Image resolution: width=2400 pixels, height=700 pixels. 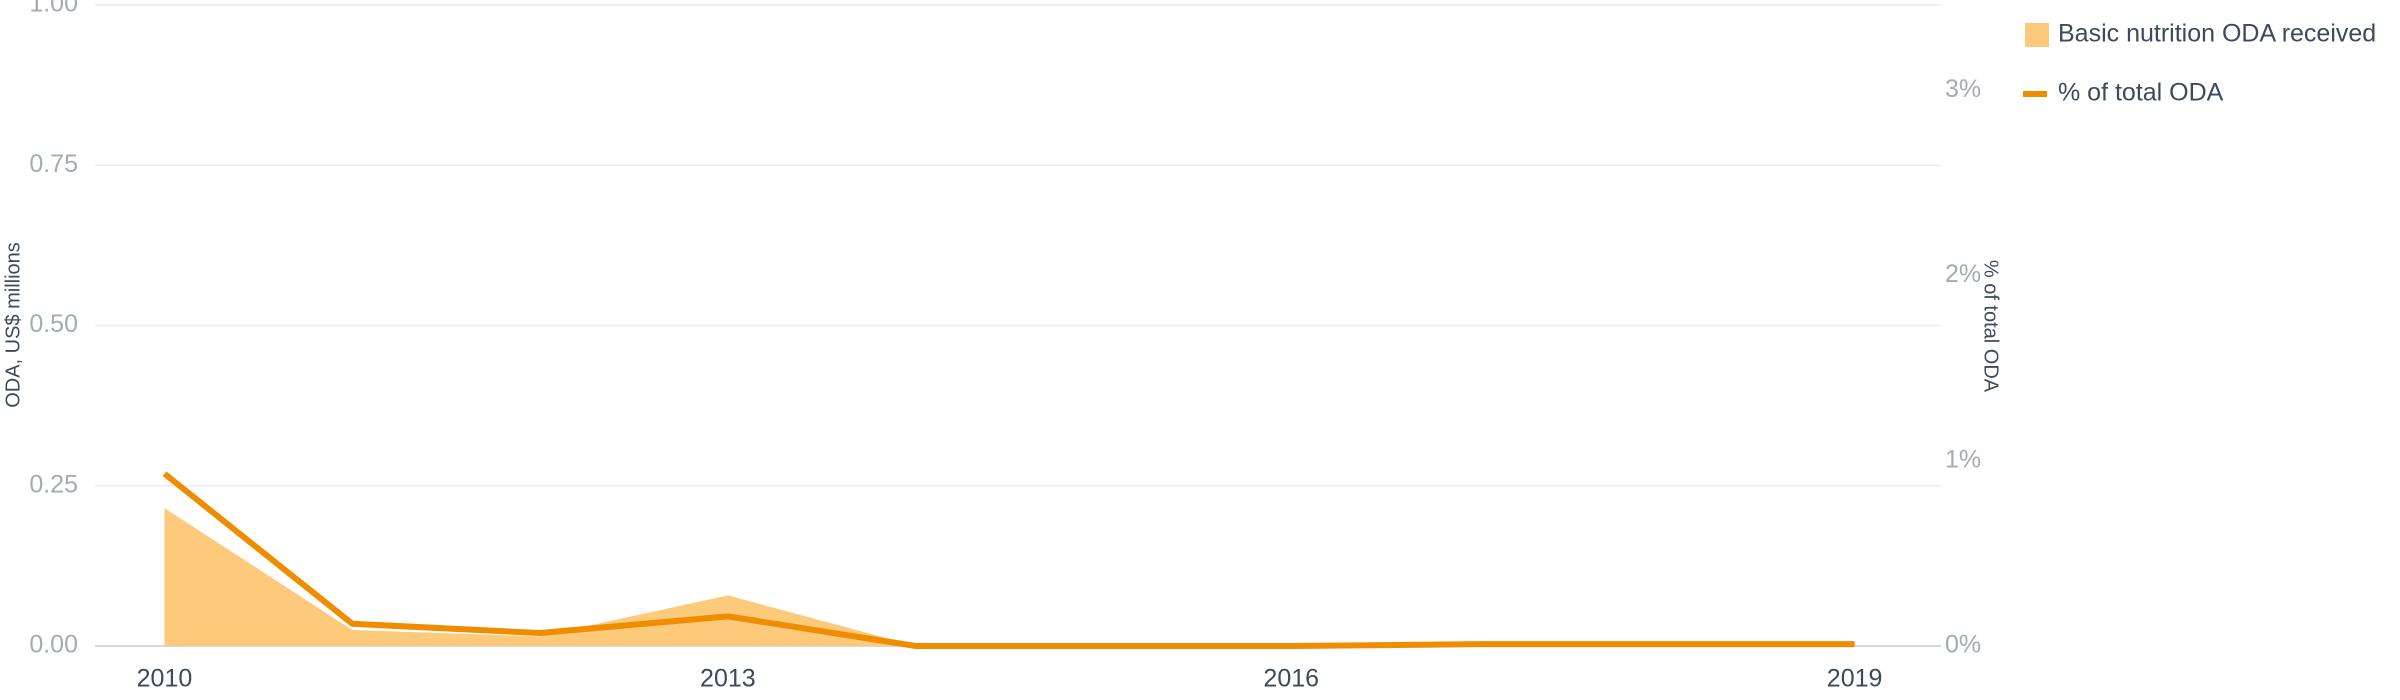 I want to click on legend-label: % of total ODA, so click(x=2141, y=93).